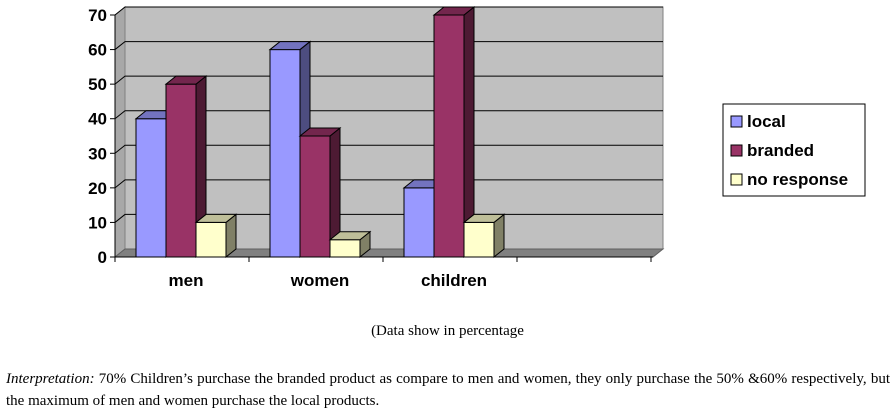 The image size is (895, 418). What do you see at coordinates (97, 153) in the screenshot?
I see `y-tick-label: 30` at bounding box center [97, 153].